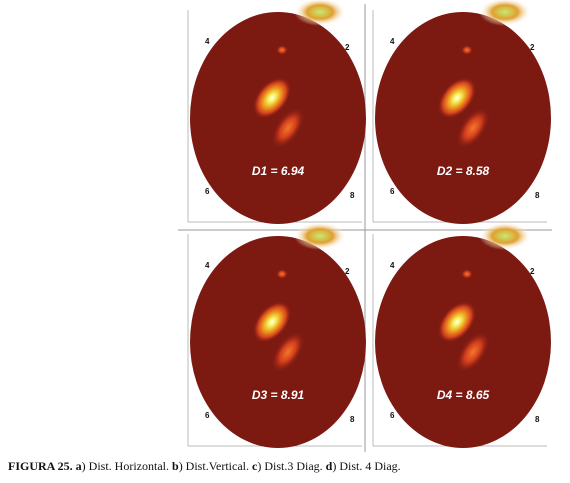 This screenshot has height=483, width=570. What do you see at coordinates (463, 395) in the screenshot?
I see `distance-label: D4 = 8.65` at bounding box center [463, 395].